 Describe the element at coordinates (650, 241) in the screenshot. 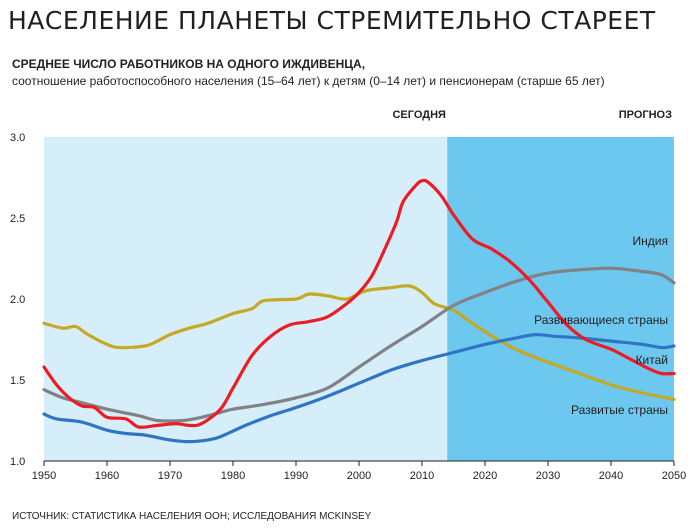

I see `series-label-india: Индия` at that location.